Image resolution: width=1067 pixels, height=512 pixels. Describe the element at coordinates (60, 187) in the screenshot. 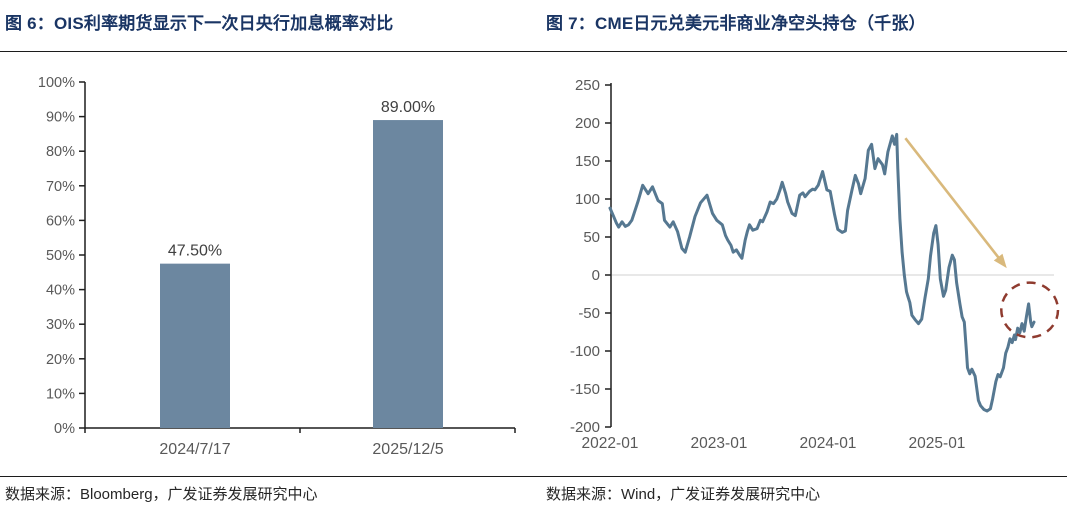

I see `y-tick-label: 70%` at that location.